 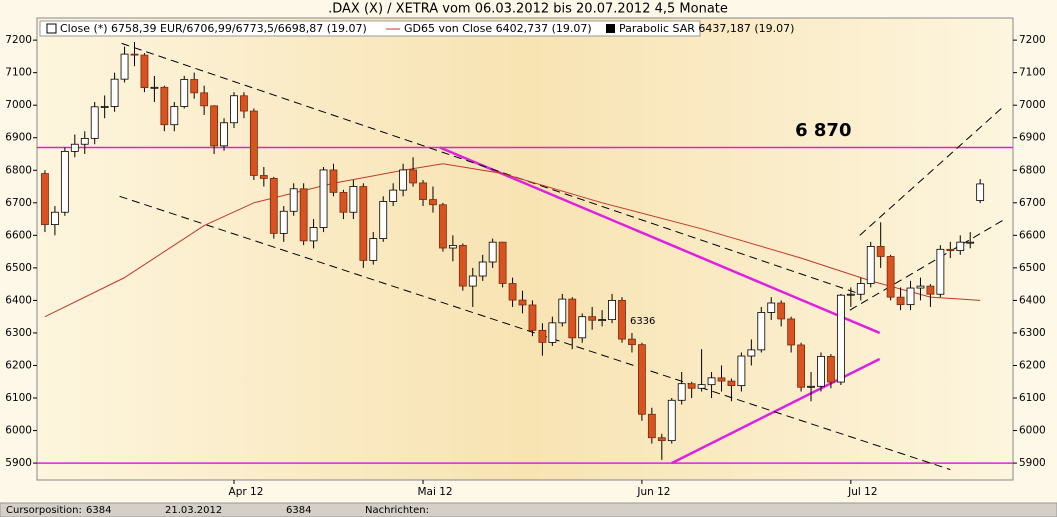 What do you see at coordinates (193, 510) in the screenshot?
I see `status-date: 21.03.2012` at bounding box center [193, 510].